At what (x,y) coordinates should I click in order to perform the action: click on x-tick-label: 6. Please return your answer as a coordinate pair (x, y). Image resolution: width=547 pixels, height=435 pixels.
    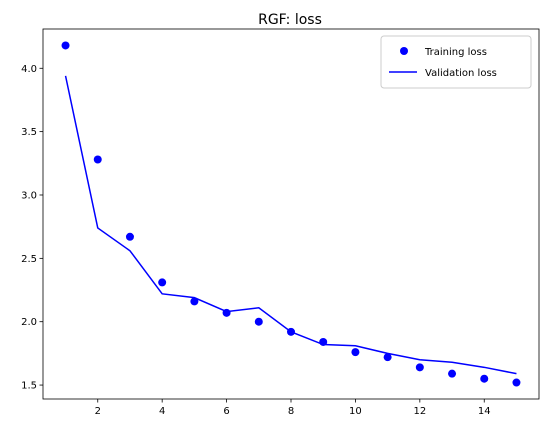
    Looking at the image, I should click on (226, 411).